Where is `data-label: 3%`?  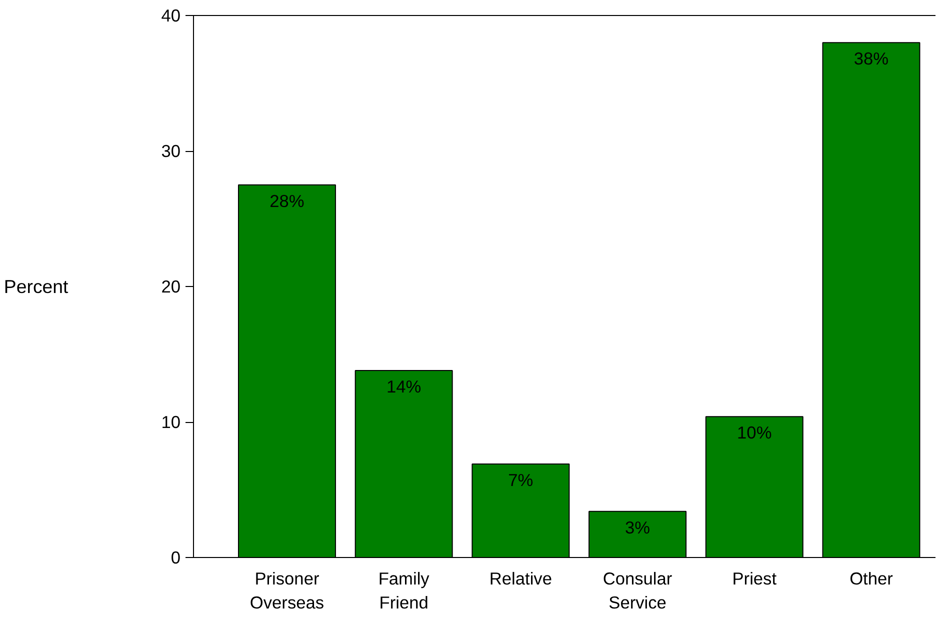 data-label: 3% is located at coordinates (637, 527).